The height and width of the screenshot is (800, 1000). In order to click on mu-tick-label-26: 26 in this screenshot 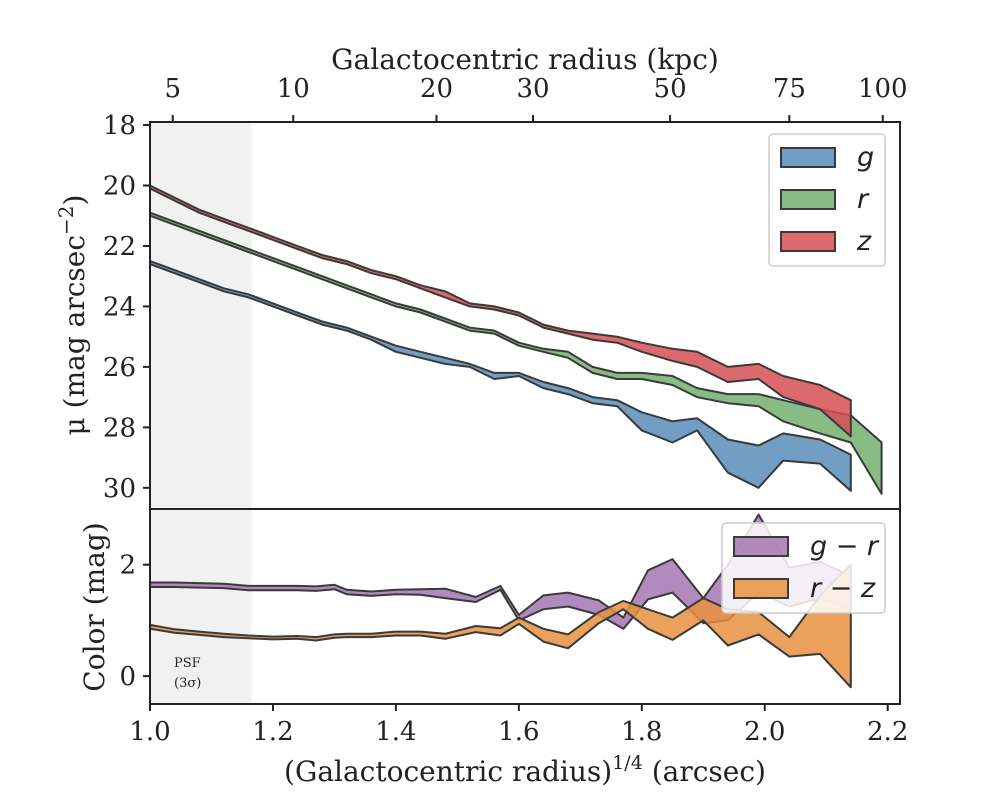, I will do `click(119, 368)`.